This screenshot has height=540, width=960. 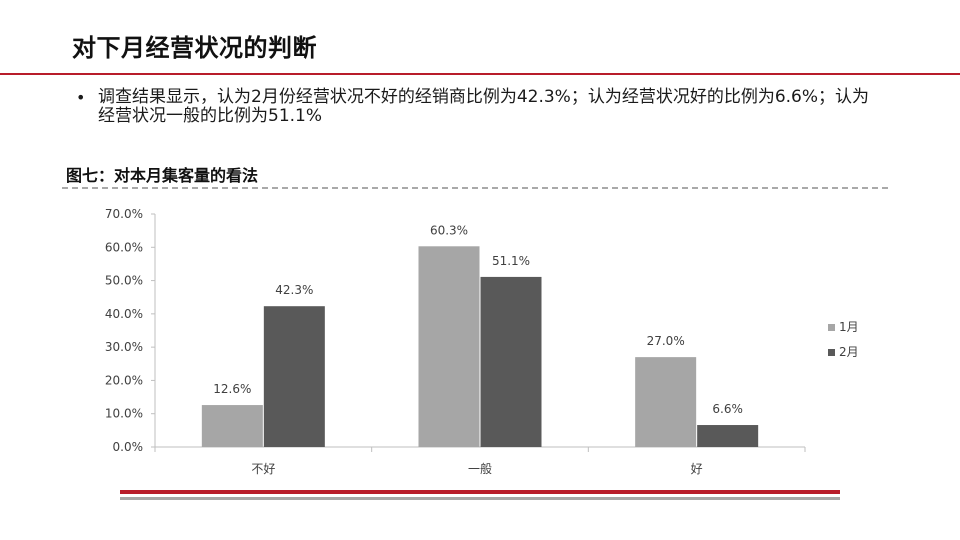 What do you see at coordinates (480, 498) in the screenshot?
I see `footer-gray-bar` at bounding box center [480, 498].